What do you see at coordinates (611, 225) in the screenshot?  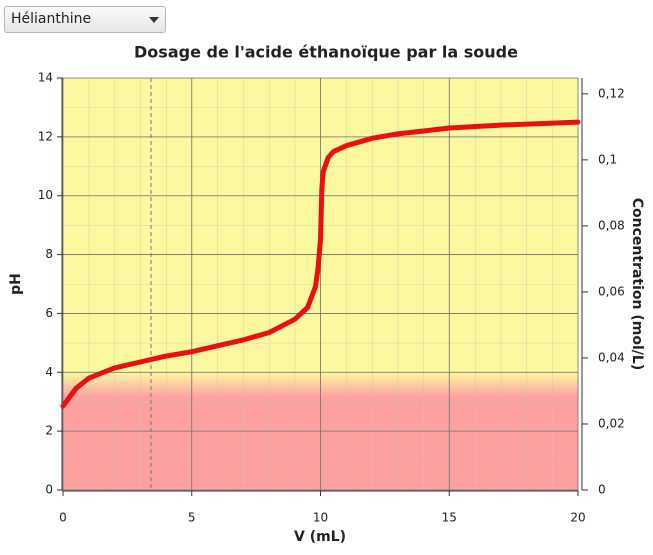 I see `y2-tick-label: 0,08` at bounding box center [611, 225].